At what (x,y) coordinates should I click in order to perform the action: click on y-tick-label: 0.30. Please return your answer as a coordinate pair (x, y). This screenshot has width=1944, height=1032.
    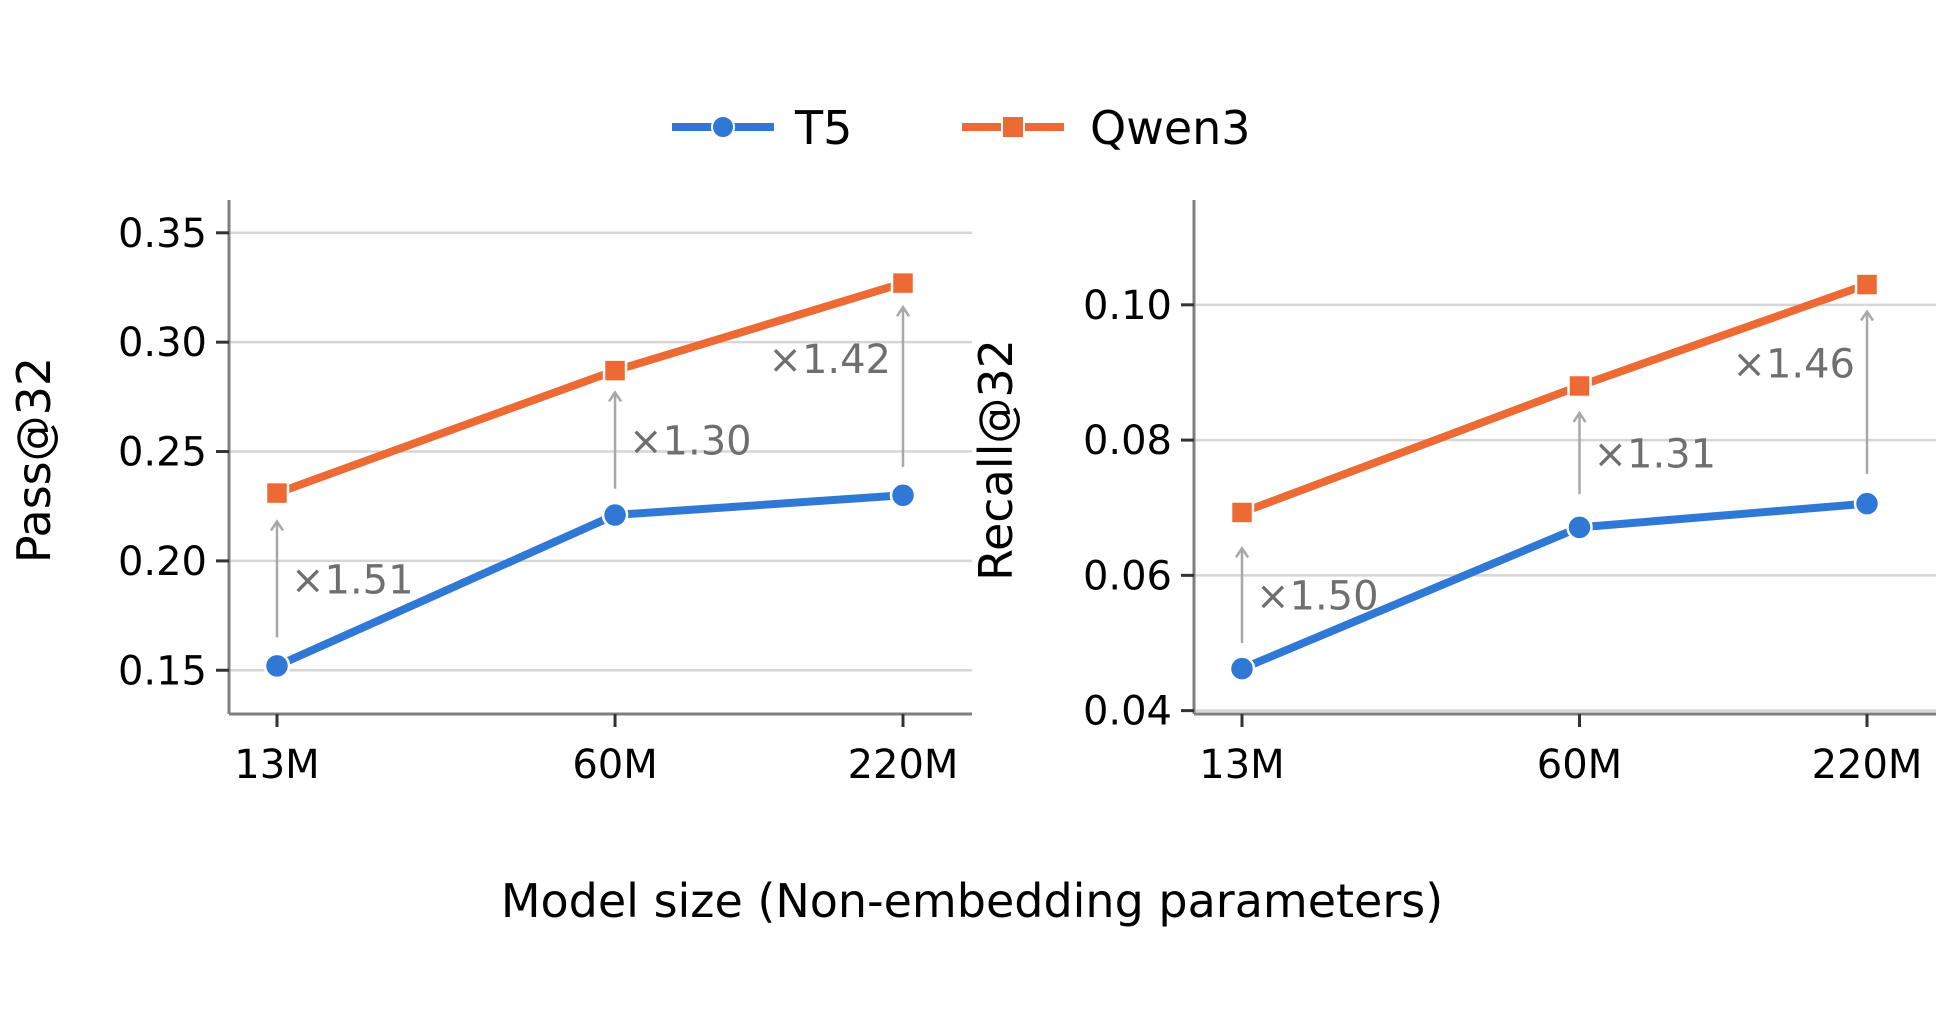
    Looking at the image, I should click on (162, 343).